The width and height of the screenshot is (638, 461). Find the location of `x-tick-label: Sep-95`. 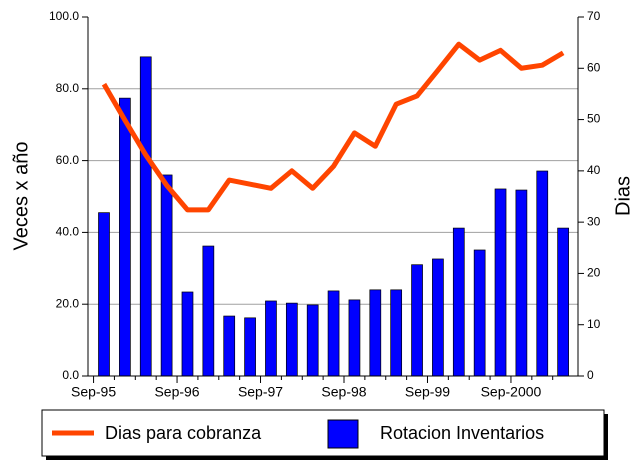

x-tick-label: Sep-95 is located at coordinates (93, 392).